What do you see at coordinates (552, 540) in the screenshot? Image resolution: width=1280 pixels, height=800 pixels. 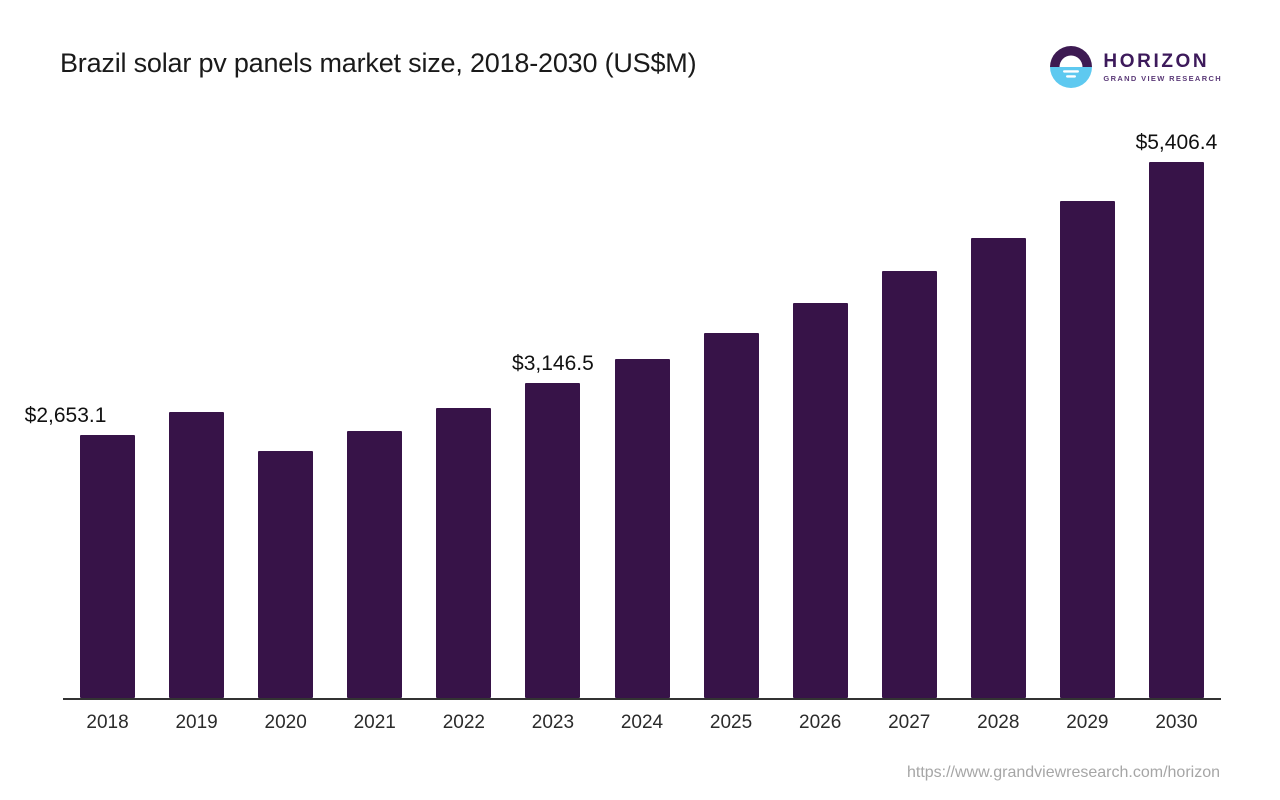 I see `bar-2023` at bounding box center [552, 540].